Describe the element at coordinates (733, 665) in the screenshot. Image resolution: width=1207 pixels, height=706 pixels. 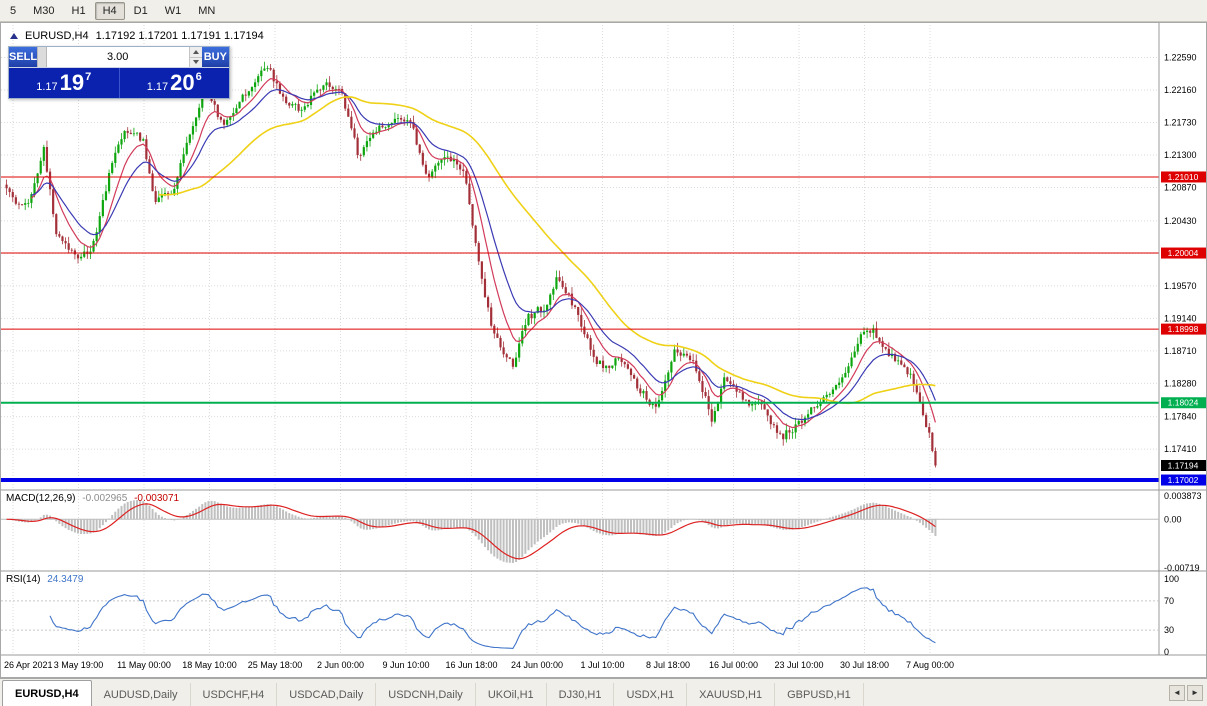
I see `svg-text: 16 Jul 00:00` at that location.